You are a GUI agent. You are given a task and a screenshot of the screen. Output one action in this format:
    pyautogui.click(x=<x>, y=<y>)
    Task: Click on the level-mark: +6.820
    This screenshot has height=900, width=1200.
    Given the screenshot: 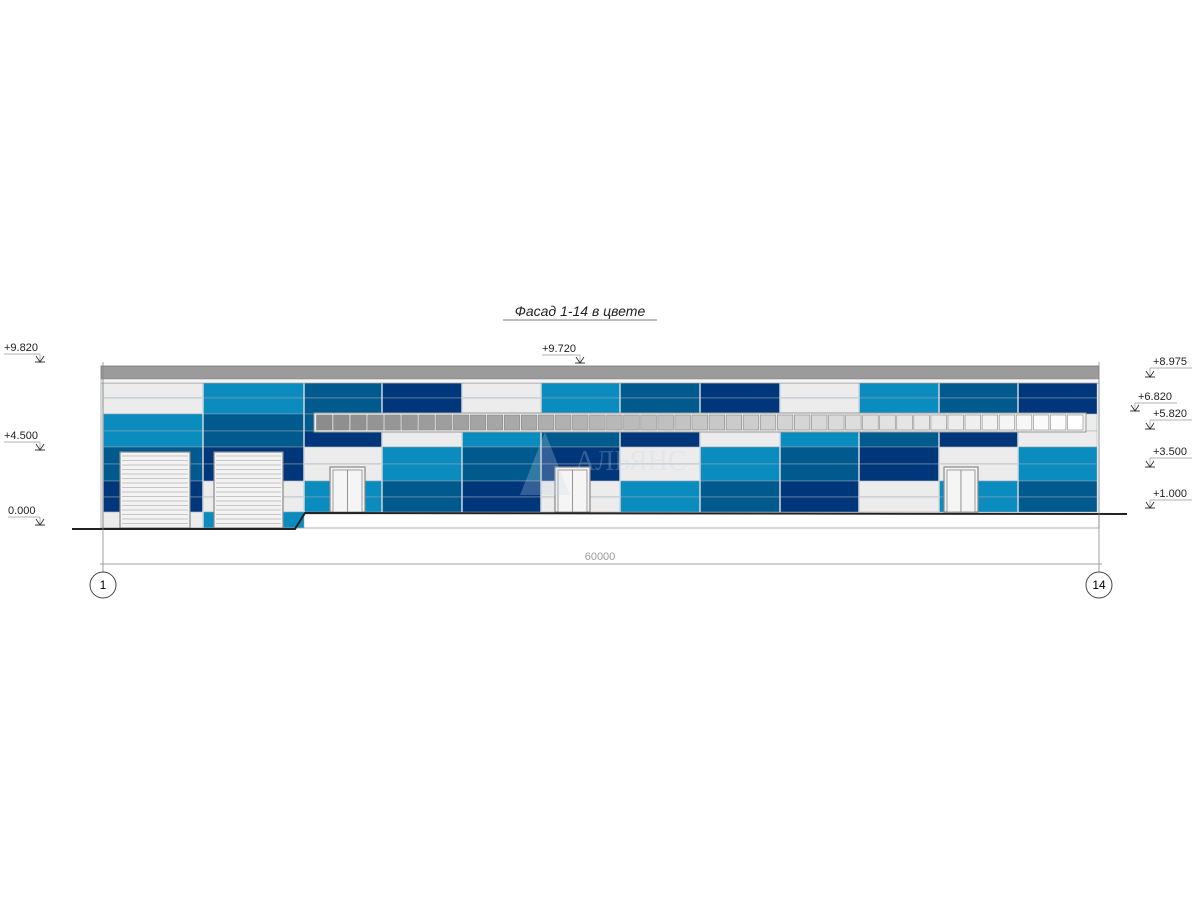 What is the action you would take?
    pyautogui.click(x=1155, y=397)
    